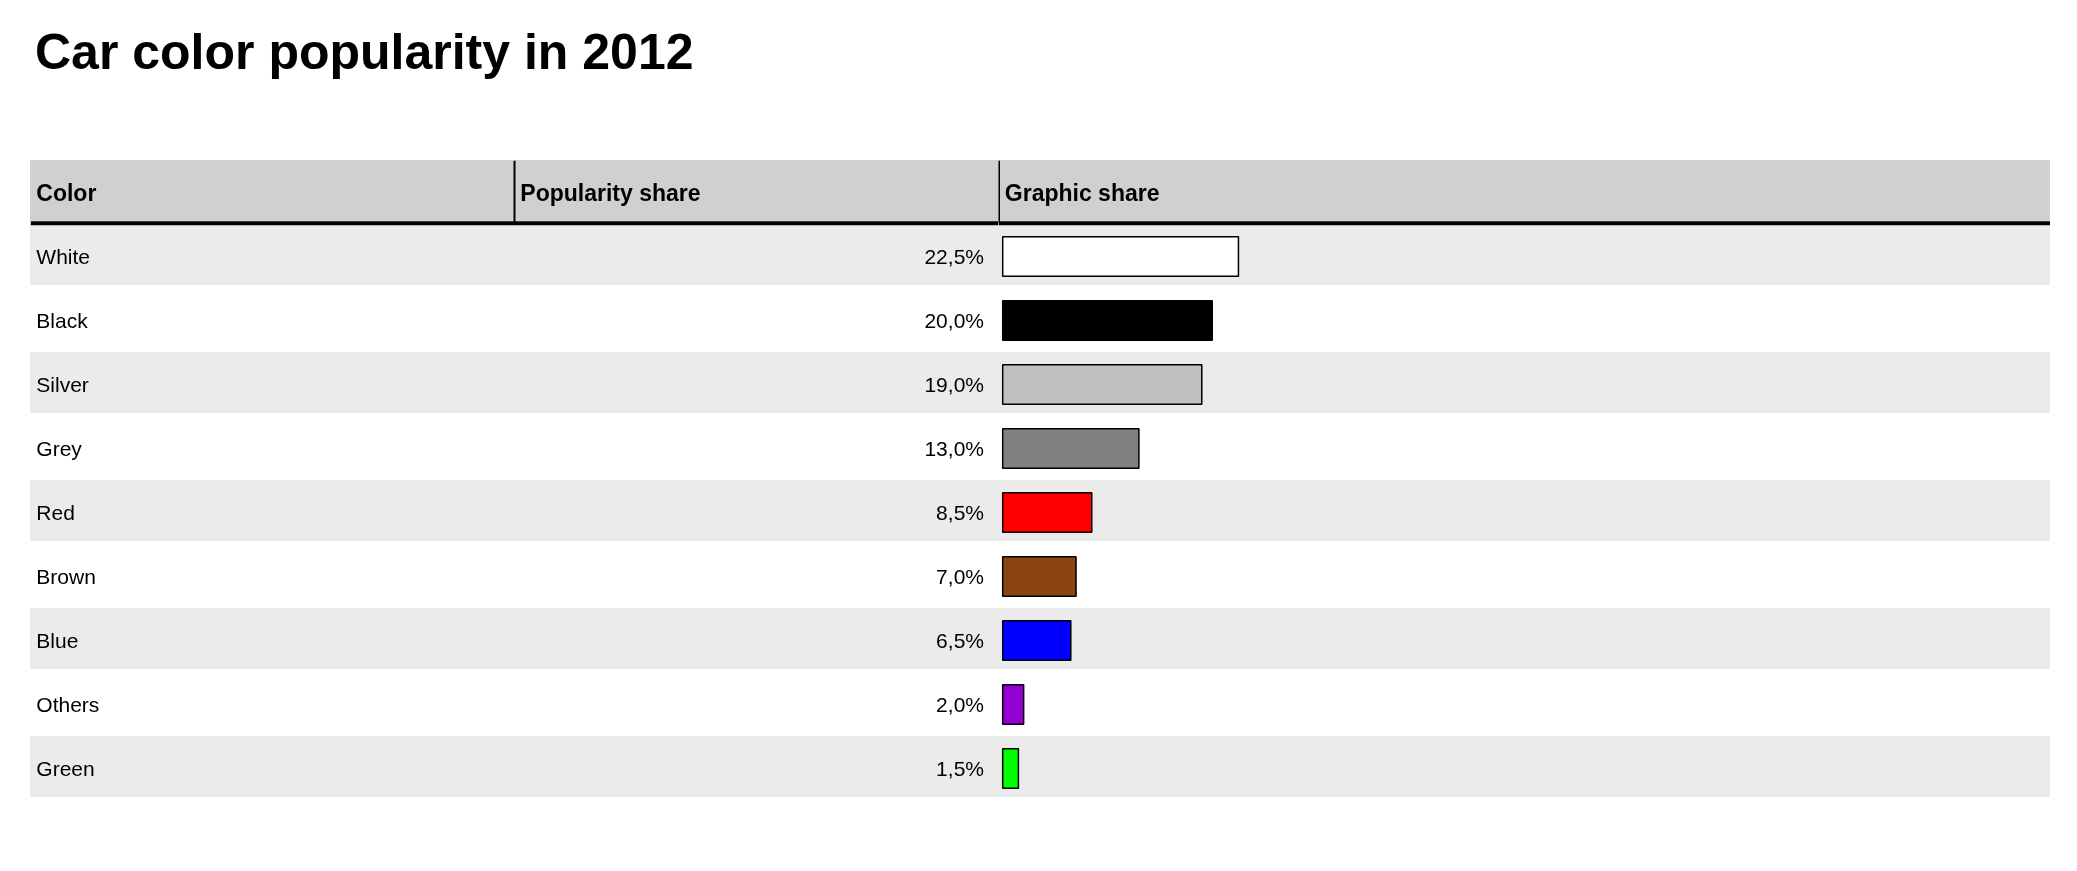 The height and width of the screenshot is (871, 2077). What do you see at coordinates (1082, 192) in the screenshot?
I see `text: Graphic share` at bounding box center [1082, 192].